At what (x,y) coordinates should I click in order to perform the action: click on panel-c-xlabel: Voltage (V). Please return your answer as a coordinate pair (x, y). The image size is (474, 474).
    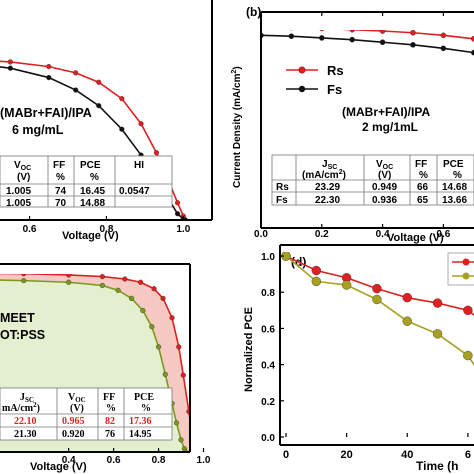
    Looking at the image, I should click on (58, 467).